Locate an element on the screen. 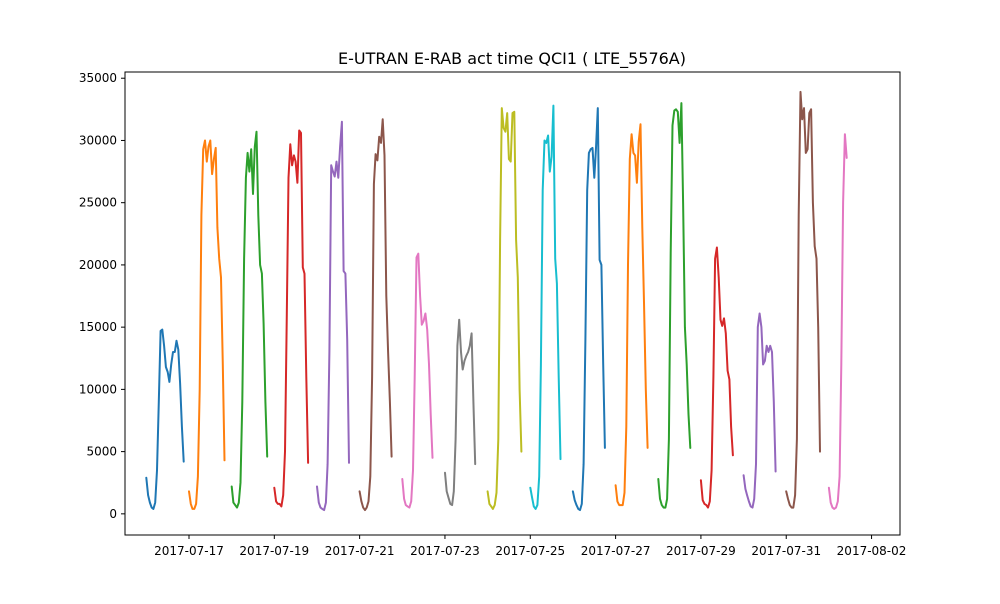 The height and width of the screenshot is (604, 1000). y-tick-label: 10000 is located at coordinates (98, 389).